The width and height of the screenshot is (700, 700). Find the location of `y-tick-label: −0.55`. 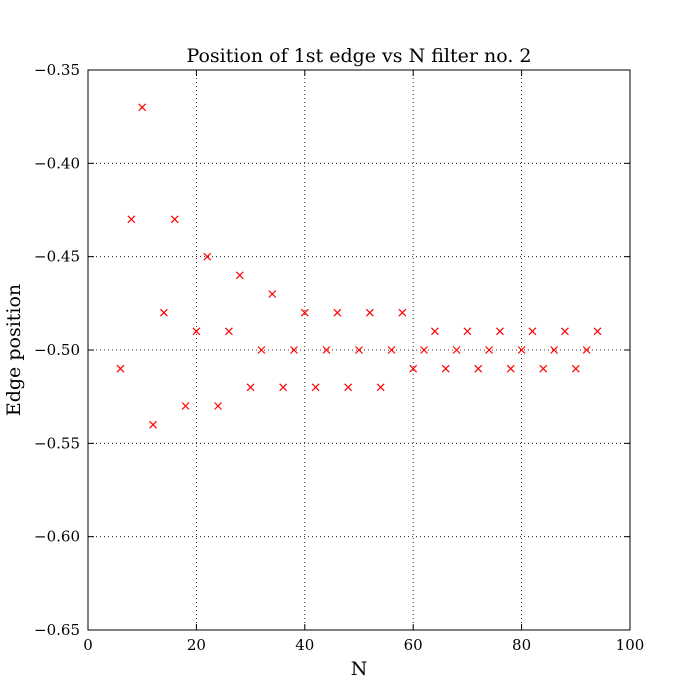

y-tick-label: −0.55 is located at coordinates (57, 443).